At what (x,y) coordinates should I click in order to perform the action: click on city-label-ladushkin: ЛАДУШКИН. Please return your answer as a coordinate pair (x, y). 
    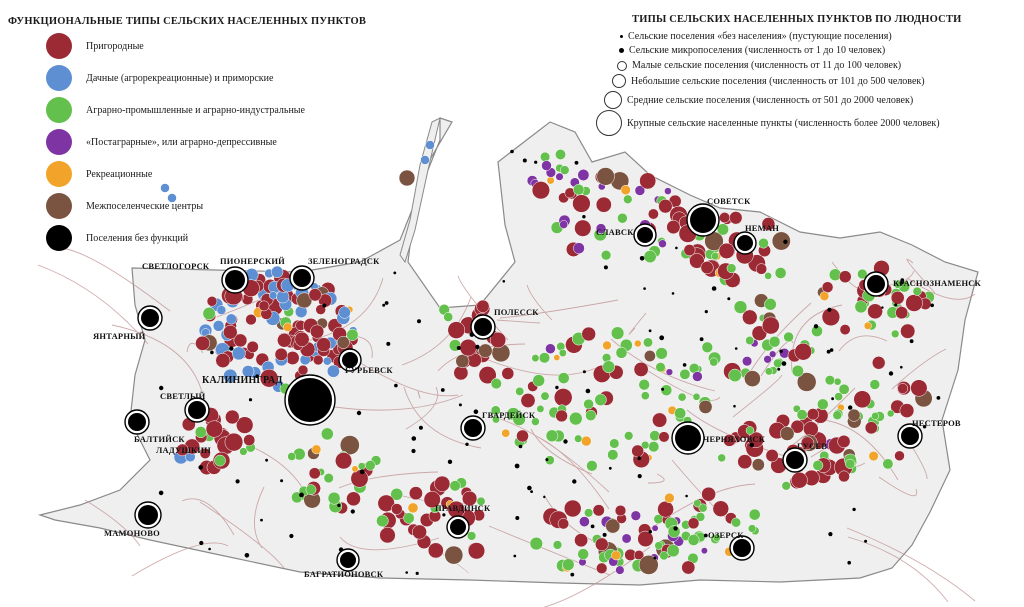
    Looking at the image, I should click on (183, 450).